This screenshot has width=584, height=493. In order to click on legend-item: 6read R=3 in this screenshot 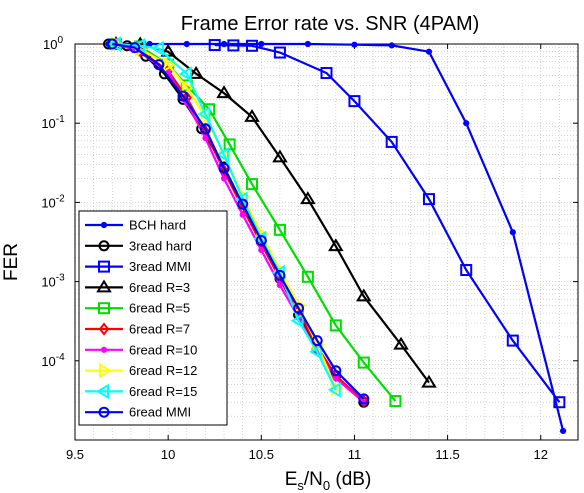, I will do `click(137, 287)`.